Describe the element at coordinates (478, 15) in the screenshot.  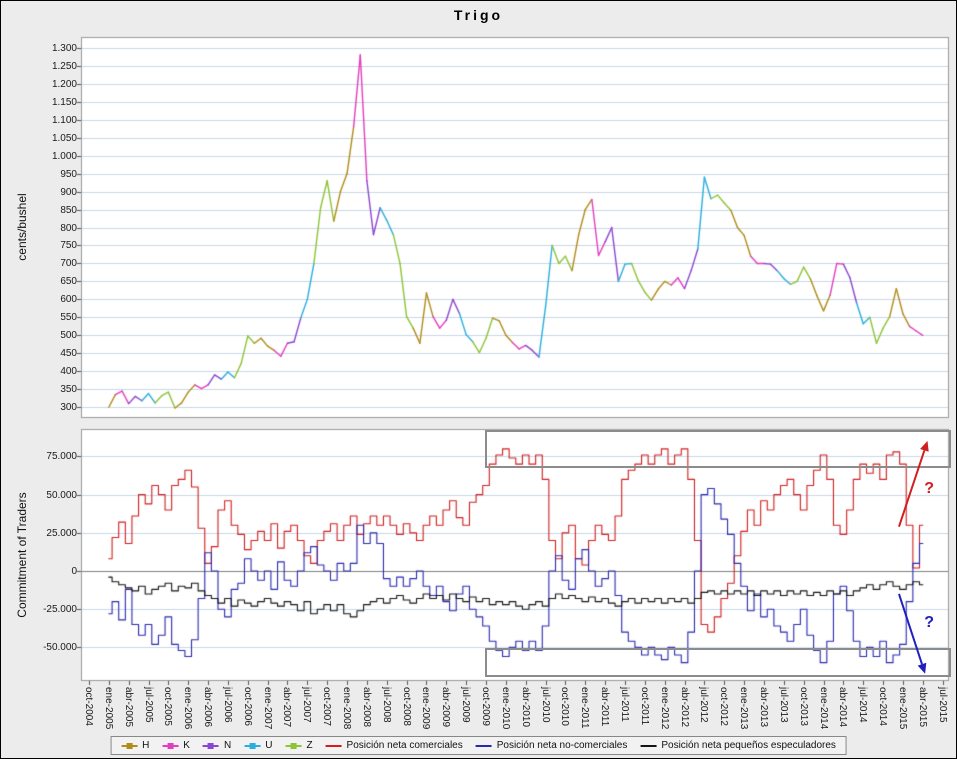
I see `chart-title: Trigo` at that location.